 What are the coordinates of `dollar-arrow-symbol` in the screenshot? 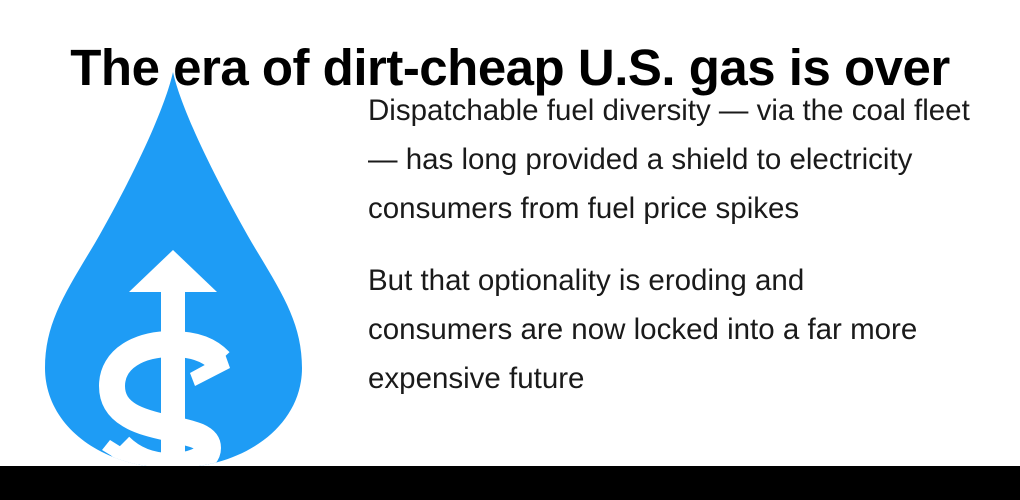 It's located at (164, 359).